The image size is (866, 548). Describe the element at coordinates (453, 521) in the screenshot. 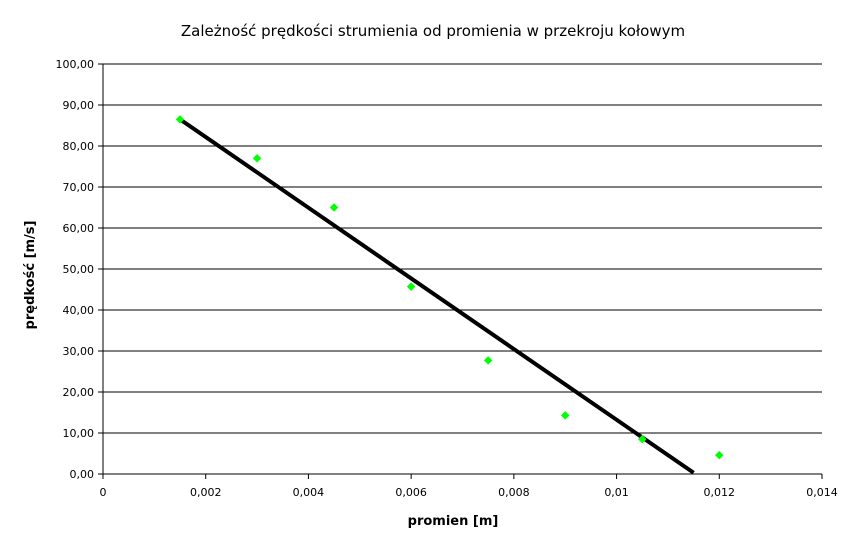

I see `x-axis-label: promien [m]` at that location.